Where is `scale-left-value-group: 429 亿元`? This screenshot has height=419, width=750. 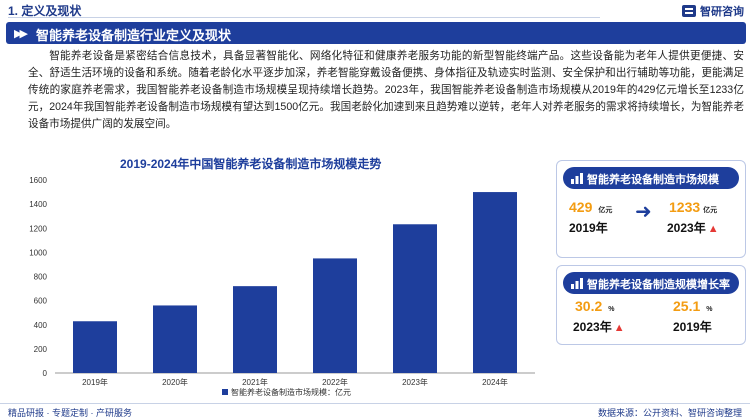
scale-left-value-group: 429 亿元 is located at coordinates (590, 208).